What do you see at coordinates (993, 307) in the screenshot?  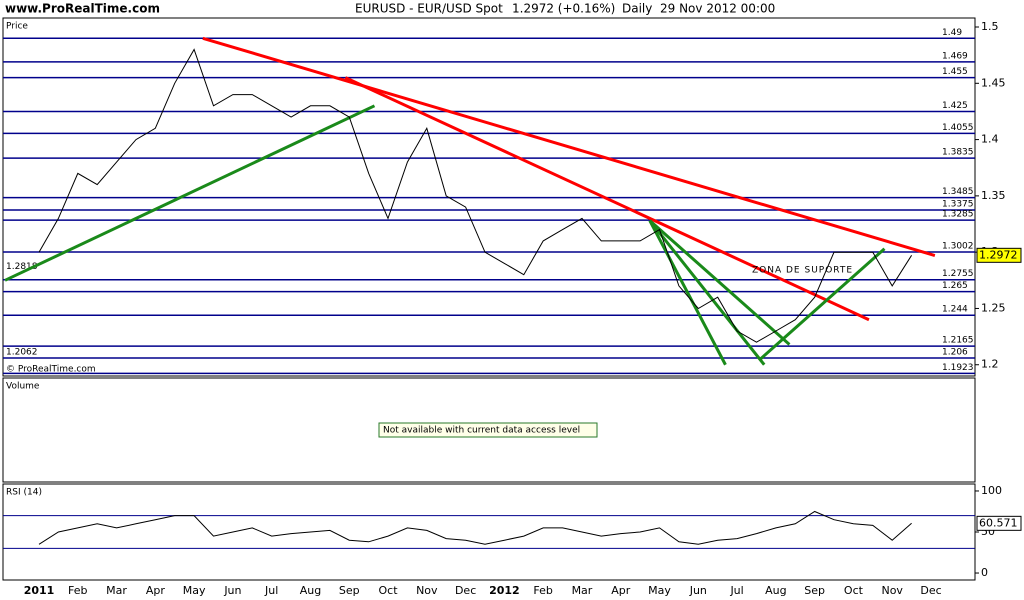 I see `y-tick-label: 1.25` at bounding box center [993, 307].